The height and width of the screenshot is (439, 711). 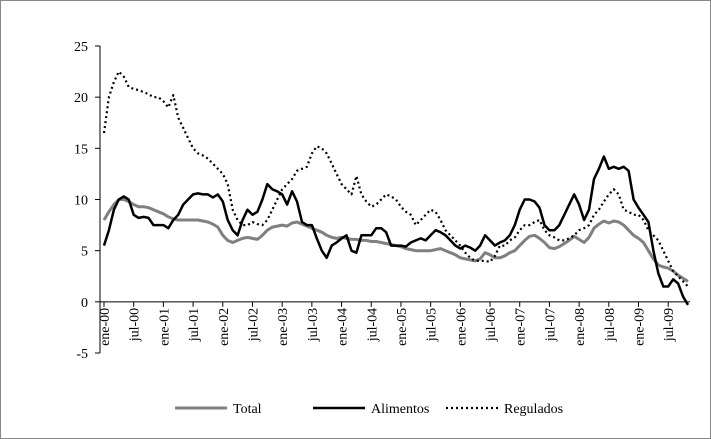 What do you see at coordinates (81, 47) in the screenshot?
I see `y-tick-label: 25` at bounding box center [81, 47].